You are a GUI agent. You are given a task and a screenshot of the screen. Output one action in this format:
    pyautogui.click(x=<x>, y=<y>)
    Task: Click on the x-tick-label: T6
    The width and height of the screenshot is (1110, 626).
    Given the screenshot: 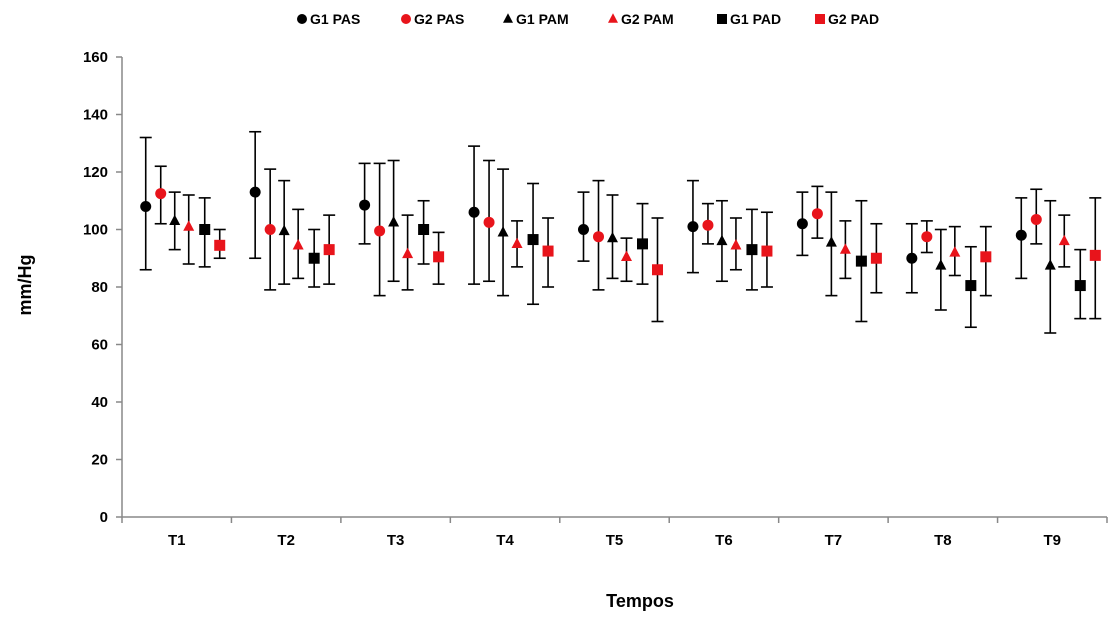 What is the action you would take?
    pyautogui.click(x=724, y=540)
    